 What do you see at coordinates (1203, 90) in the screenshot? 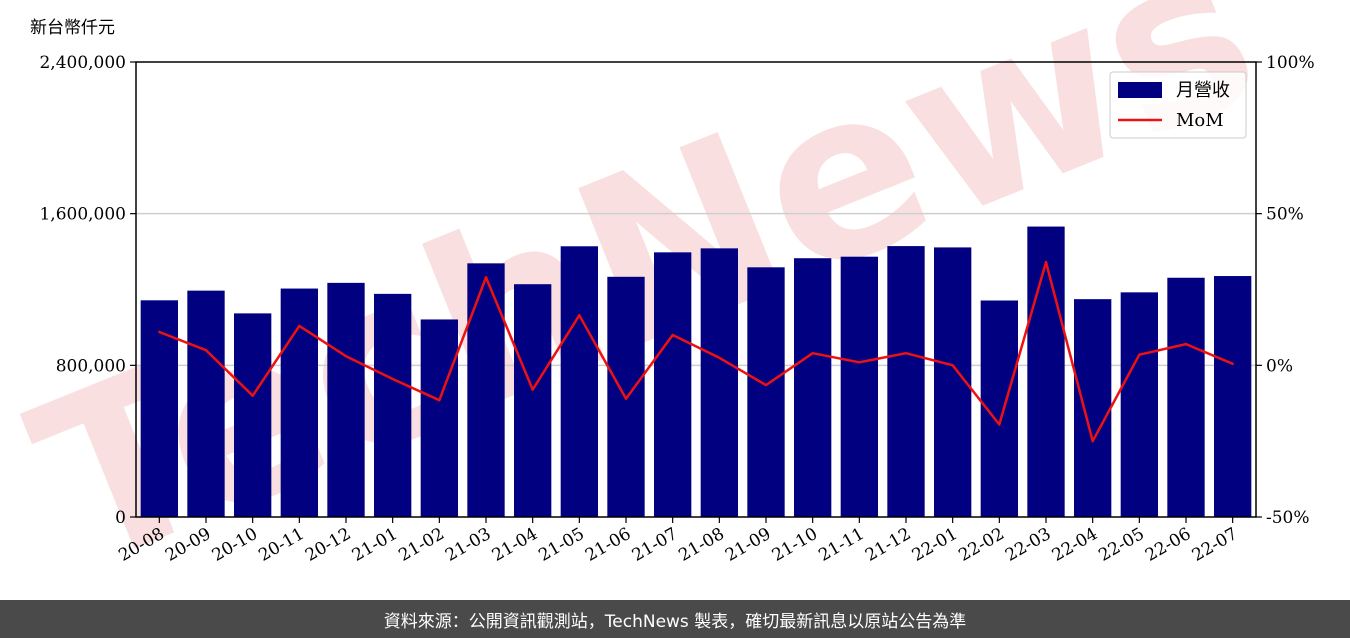
I see `legend-label-bar: 月營收` at bounding box center [1203, 90].